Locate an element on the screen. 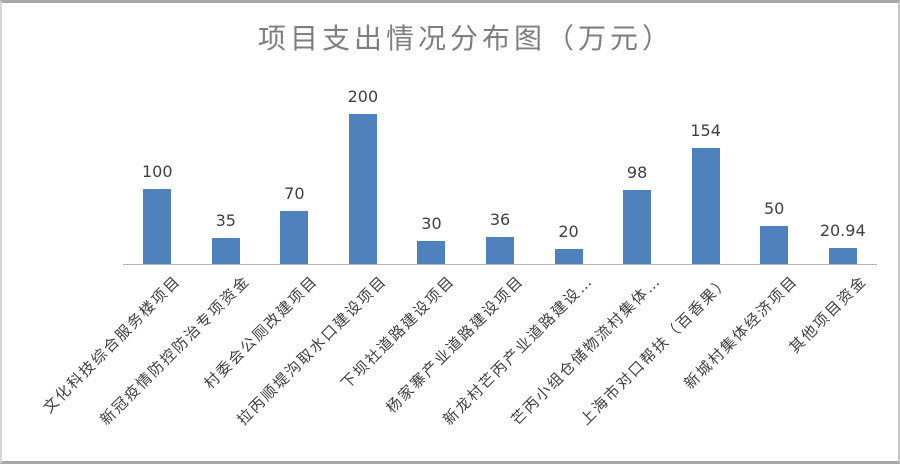 This screenshot has width=900, height=464. bar-value-label: 154 is located at coordinates (705, 130).